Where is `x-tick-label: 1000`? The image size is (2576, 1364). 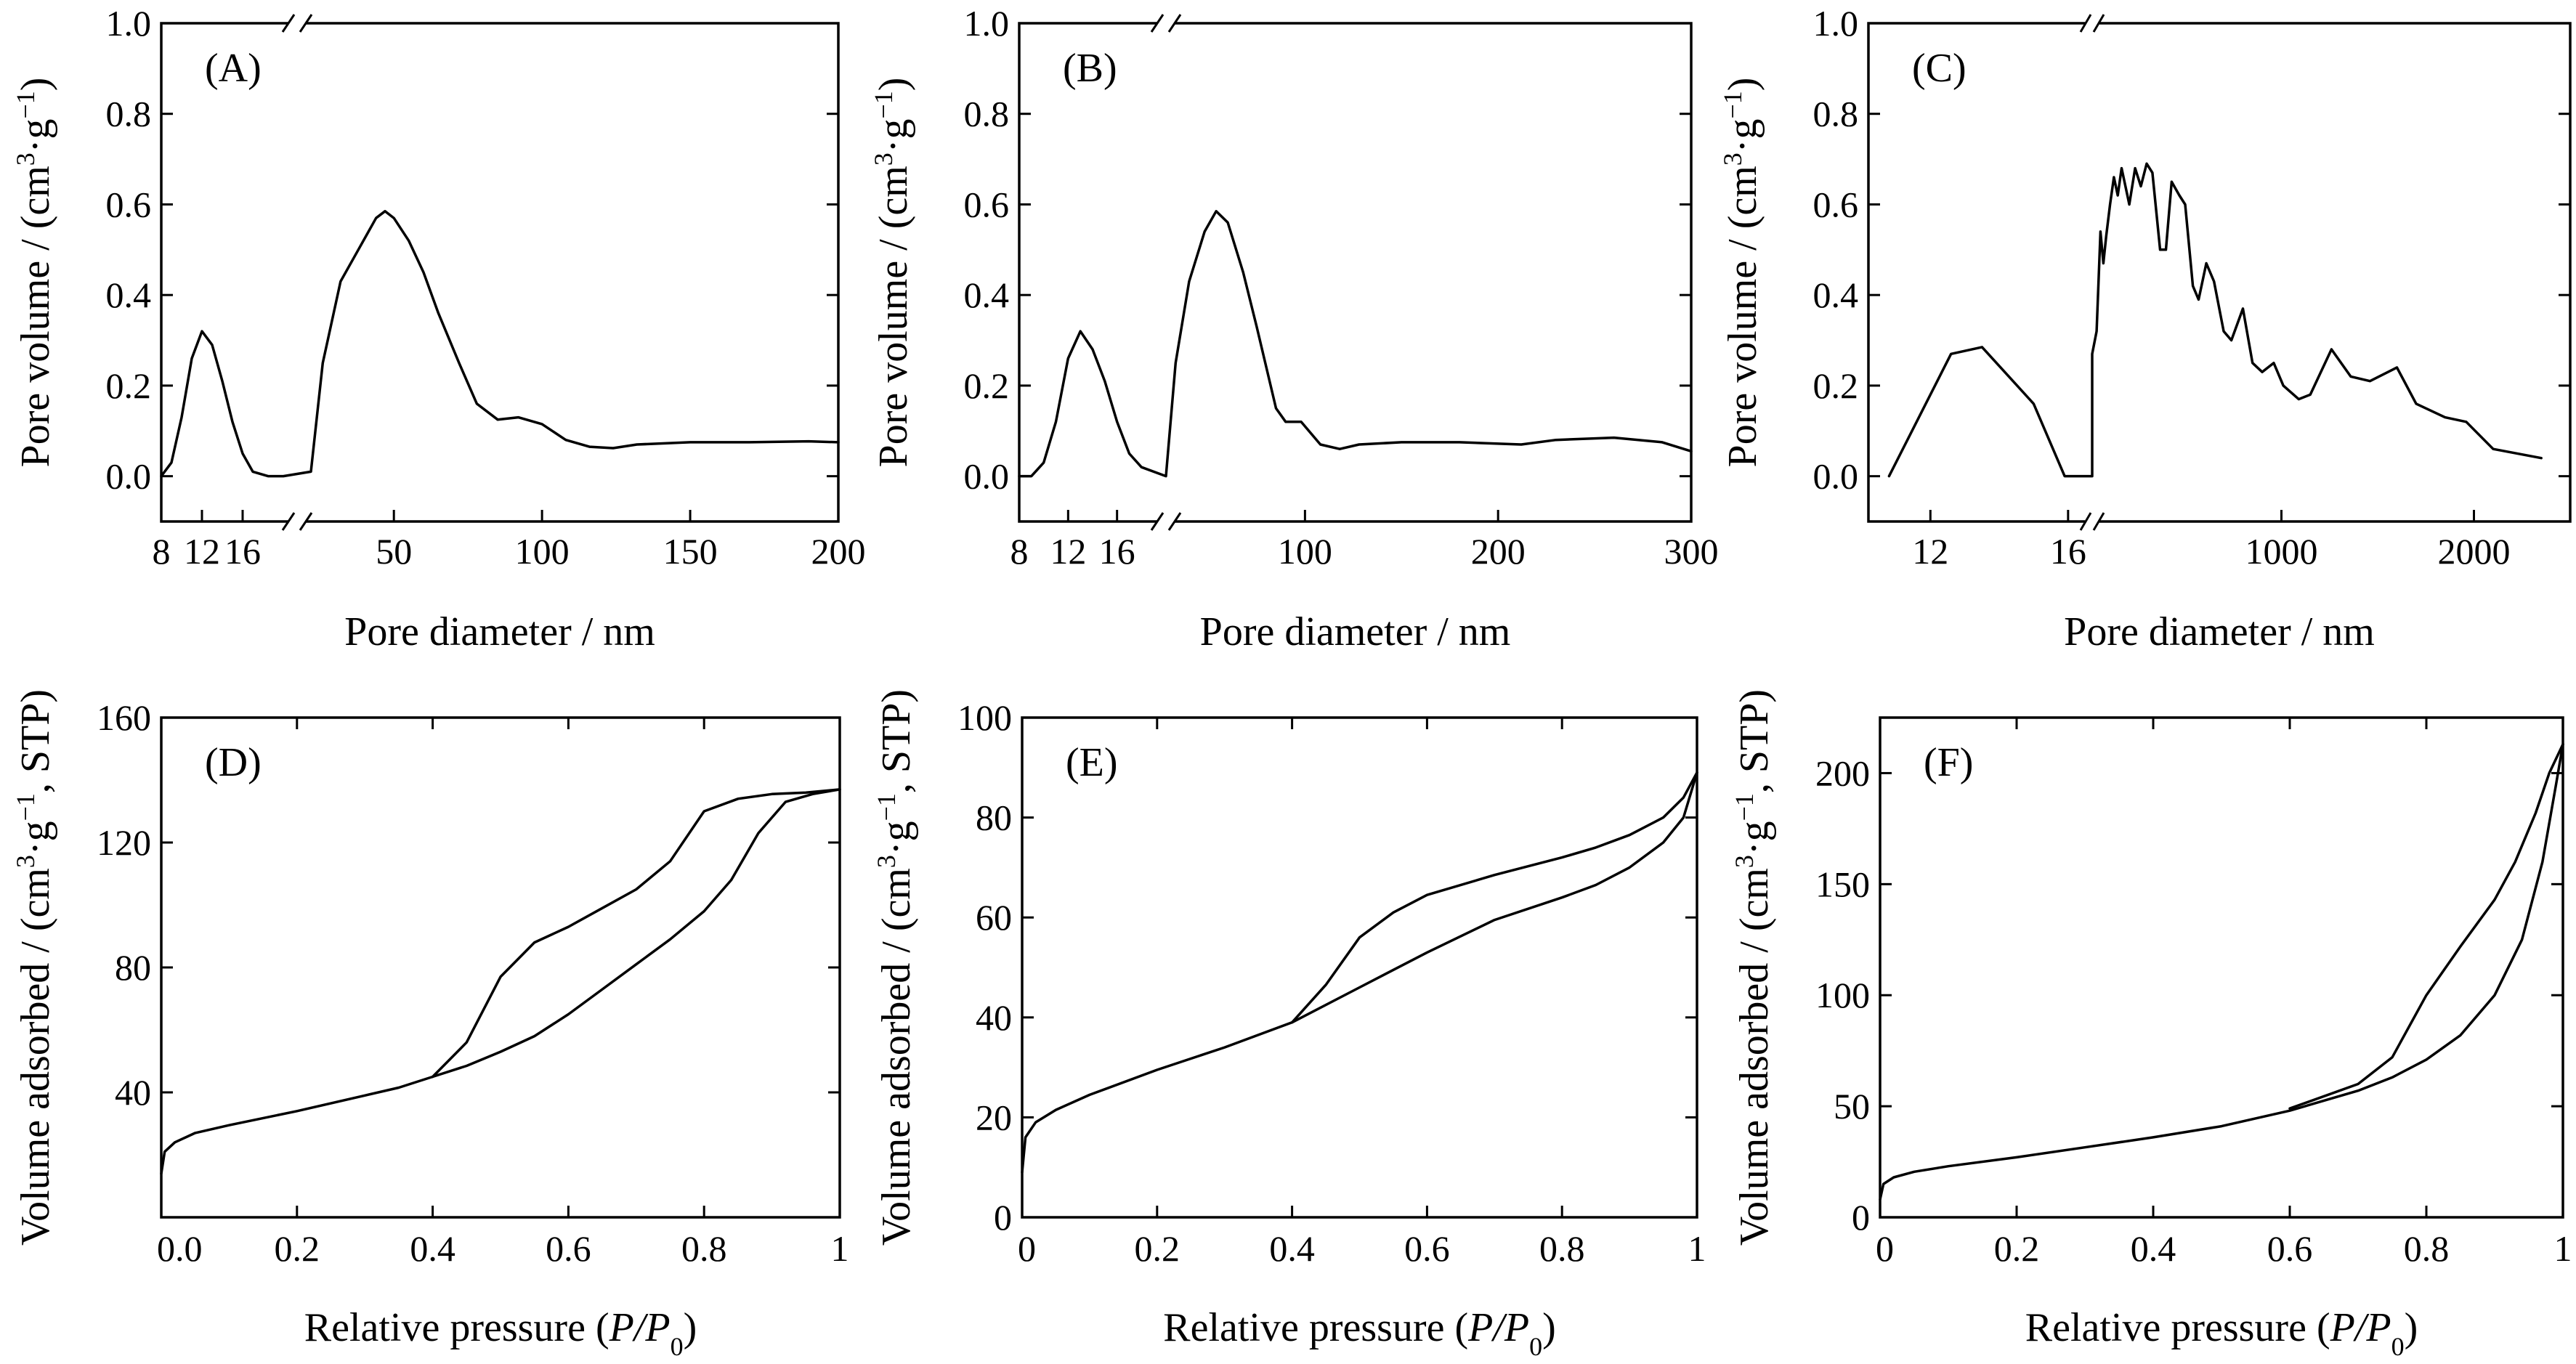 x-tick-label: 1000 is located at coordinates (2281, 552).